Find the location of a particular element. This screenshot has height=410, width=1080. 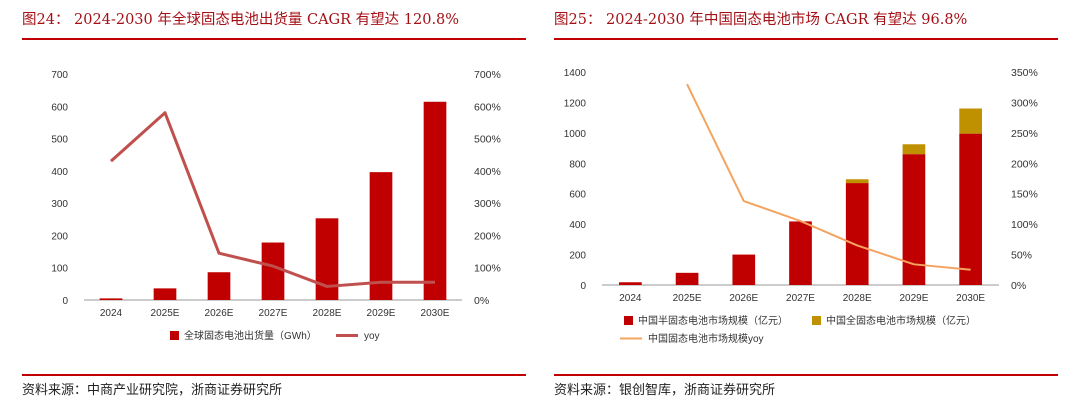

y-left-tick-label: 1200 is located at coordinates (575, 103).